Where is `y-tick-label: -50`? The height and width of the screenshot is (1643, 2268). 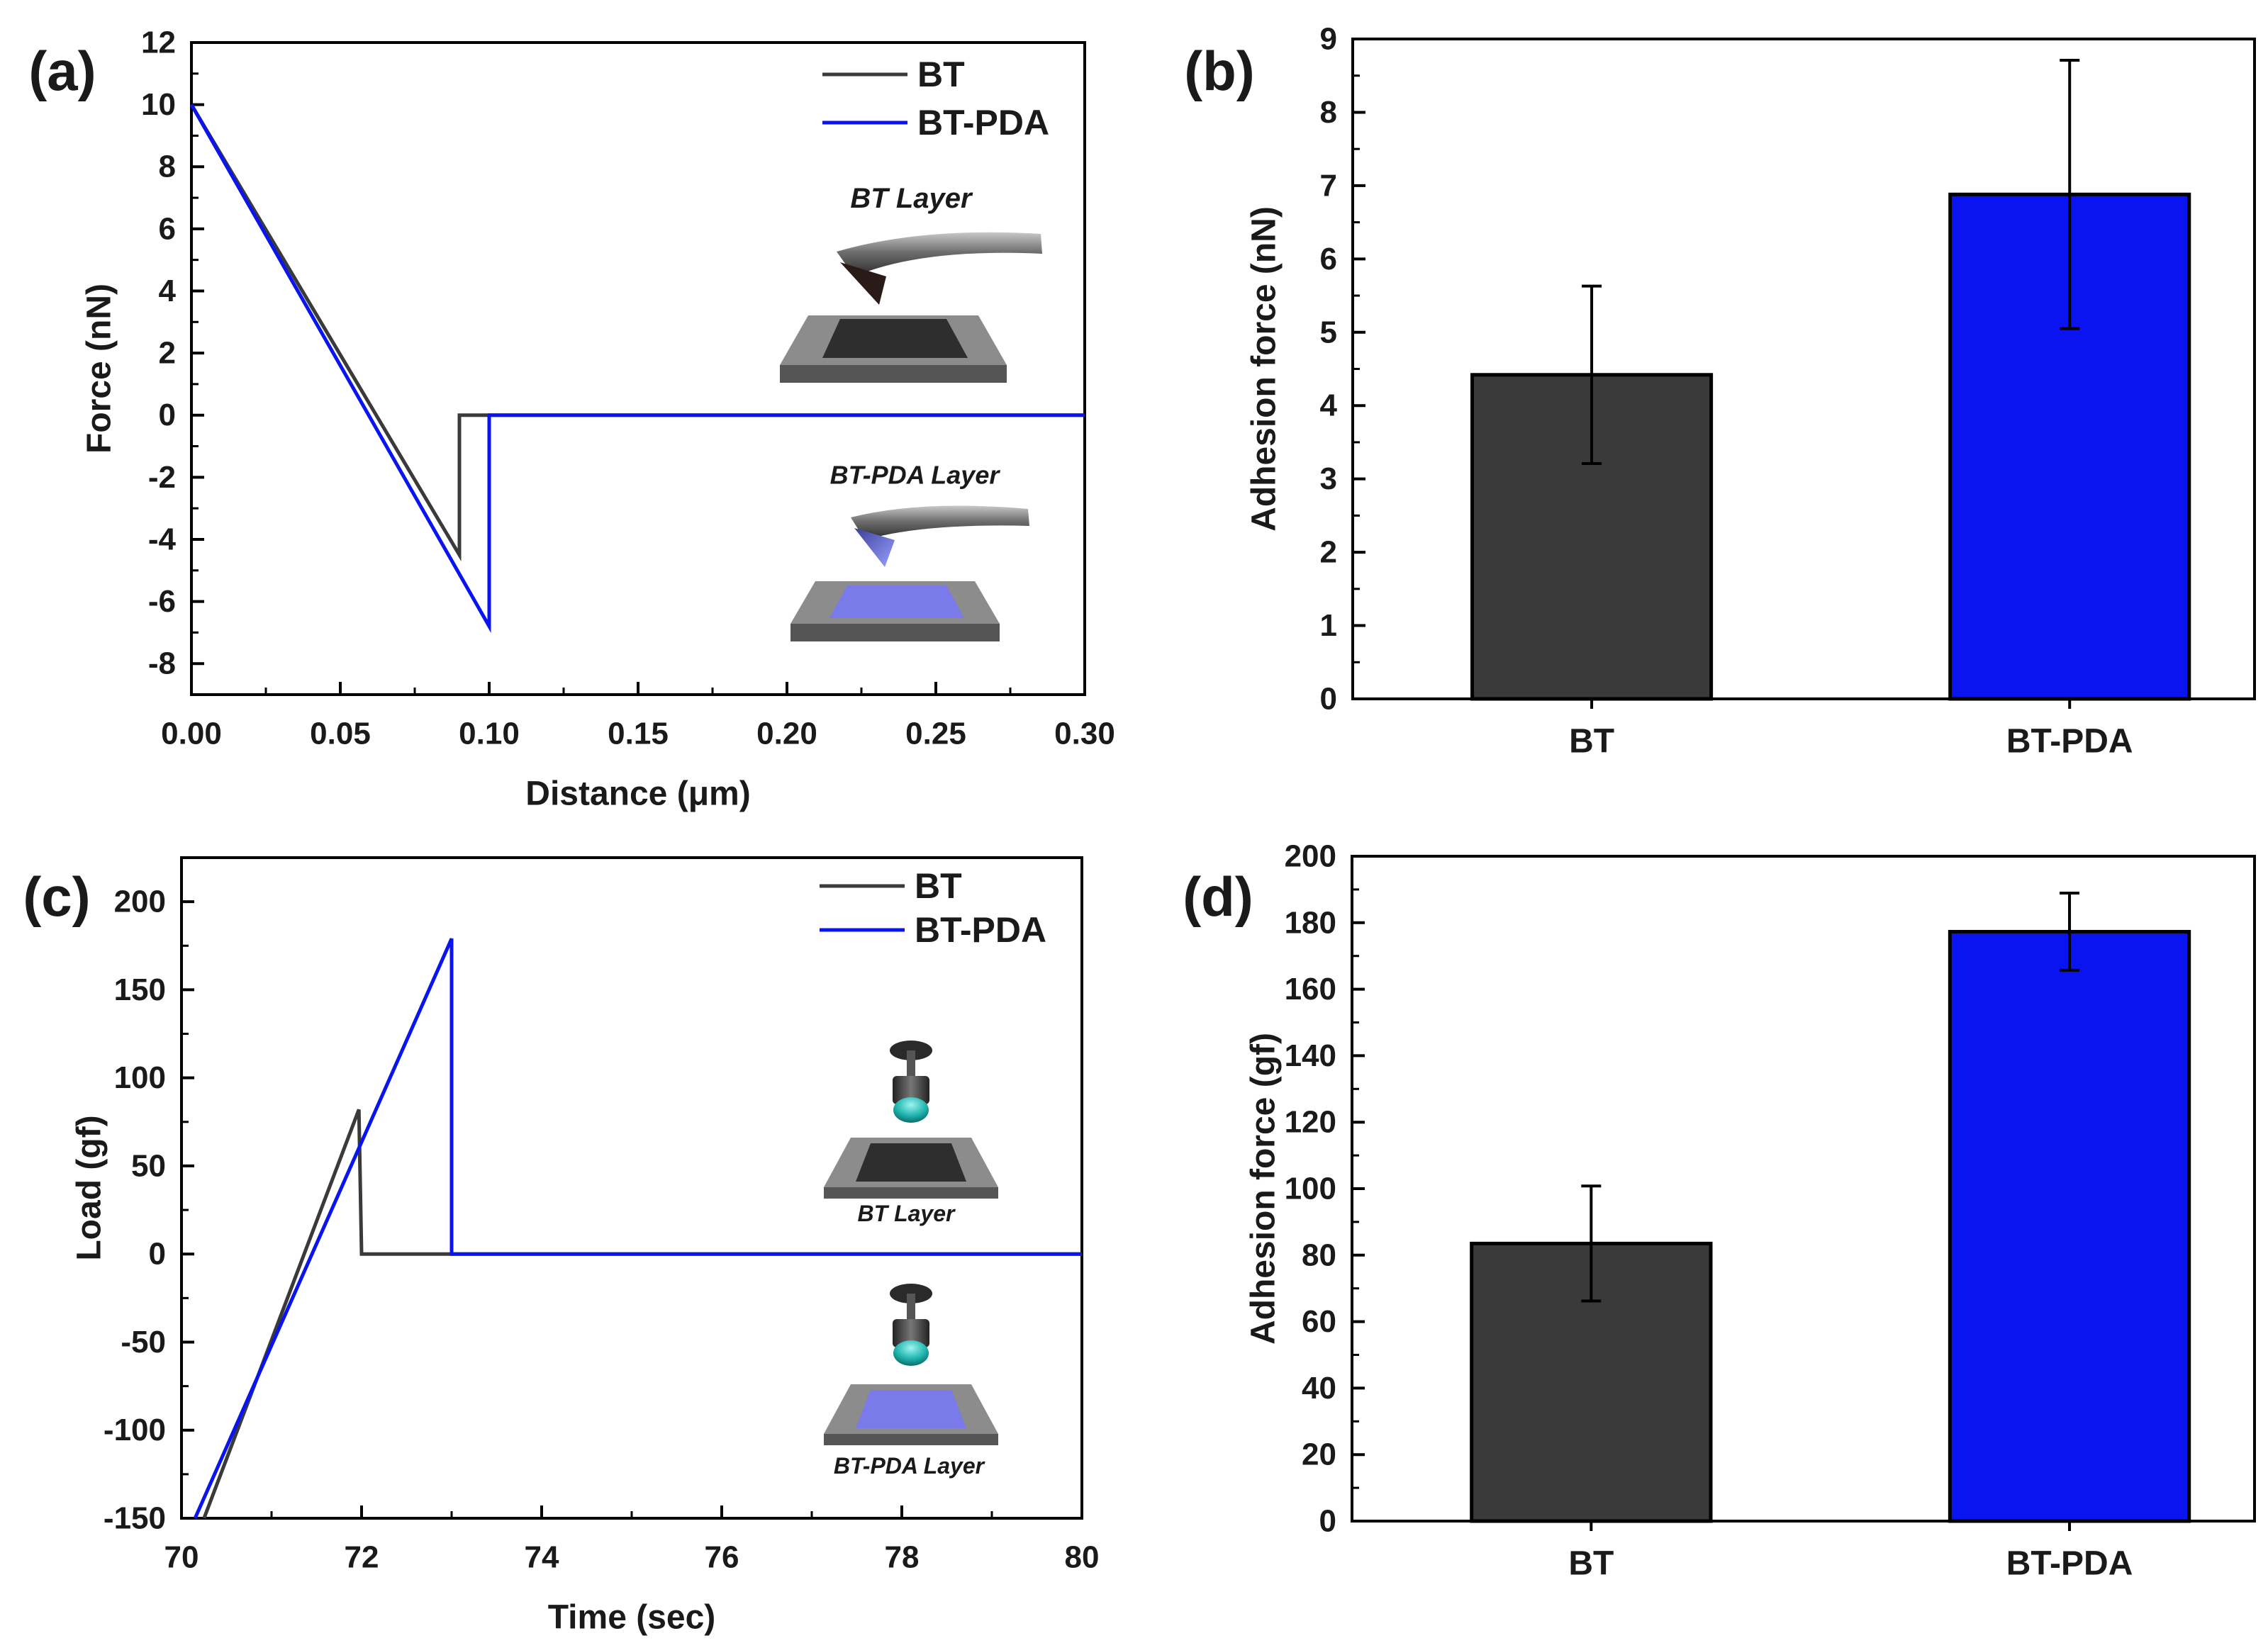 y-tick-label: -50 is located at coordinates (143, 1342).